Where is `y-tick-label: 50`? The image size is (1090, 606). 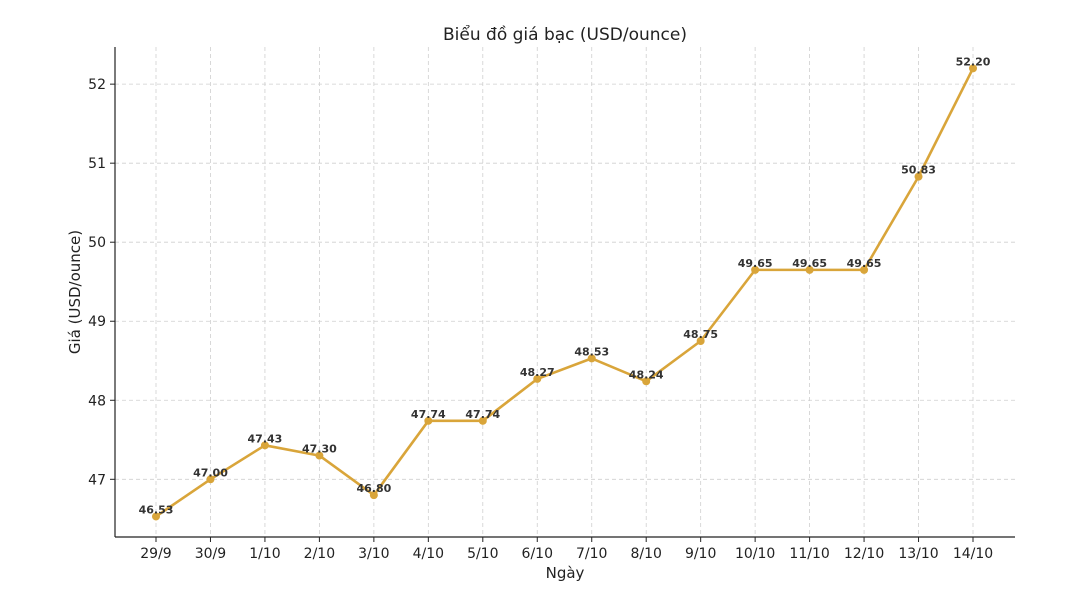 y-tick-label: 50 is located at coordinates (97, 243).